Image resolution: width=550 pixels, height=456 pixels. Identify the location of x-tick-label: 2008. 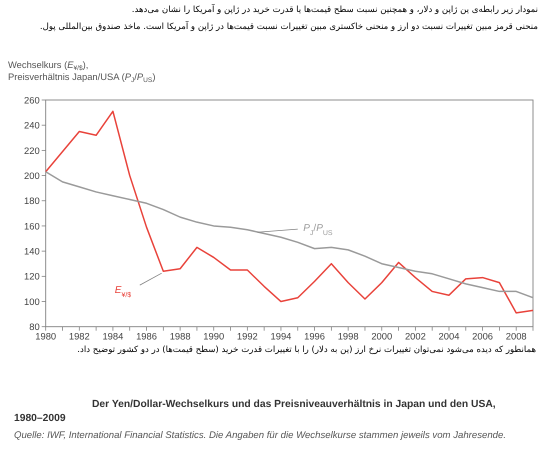
(516, 336).